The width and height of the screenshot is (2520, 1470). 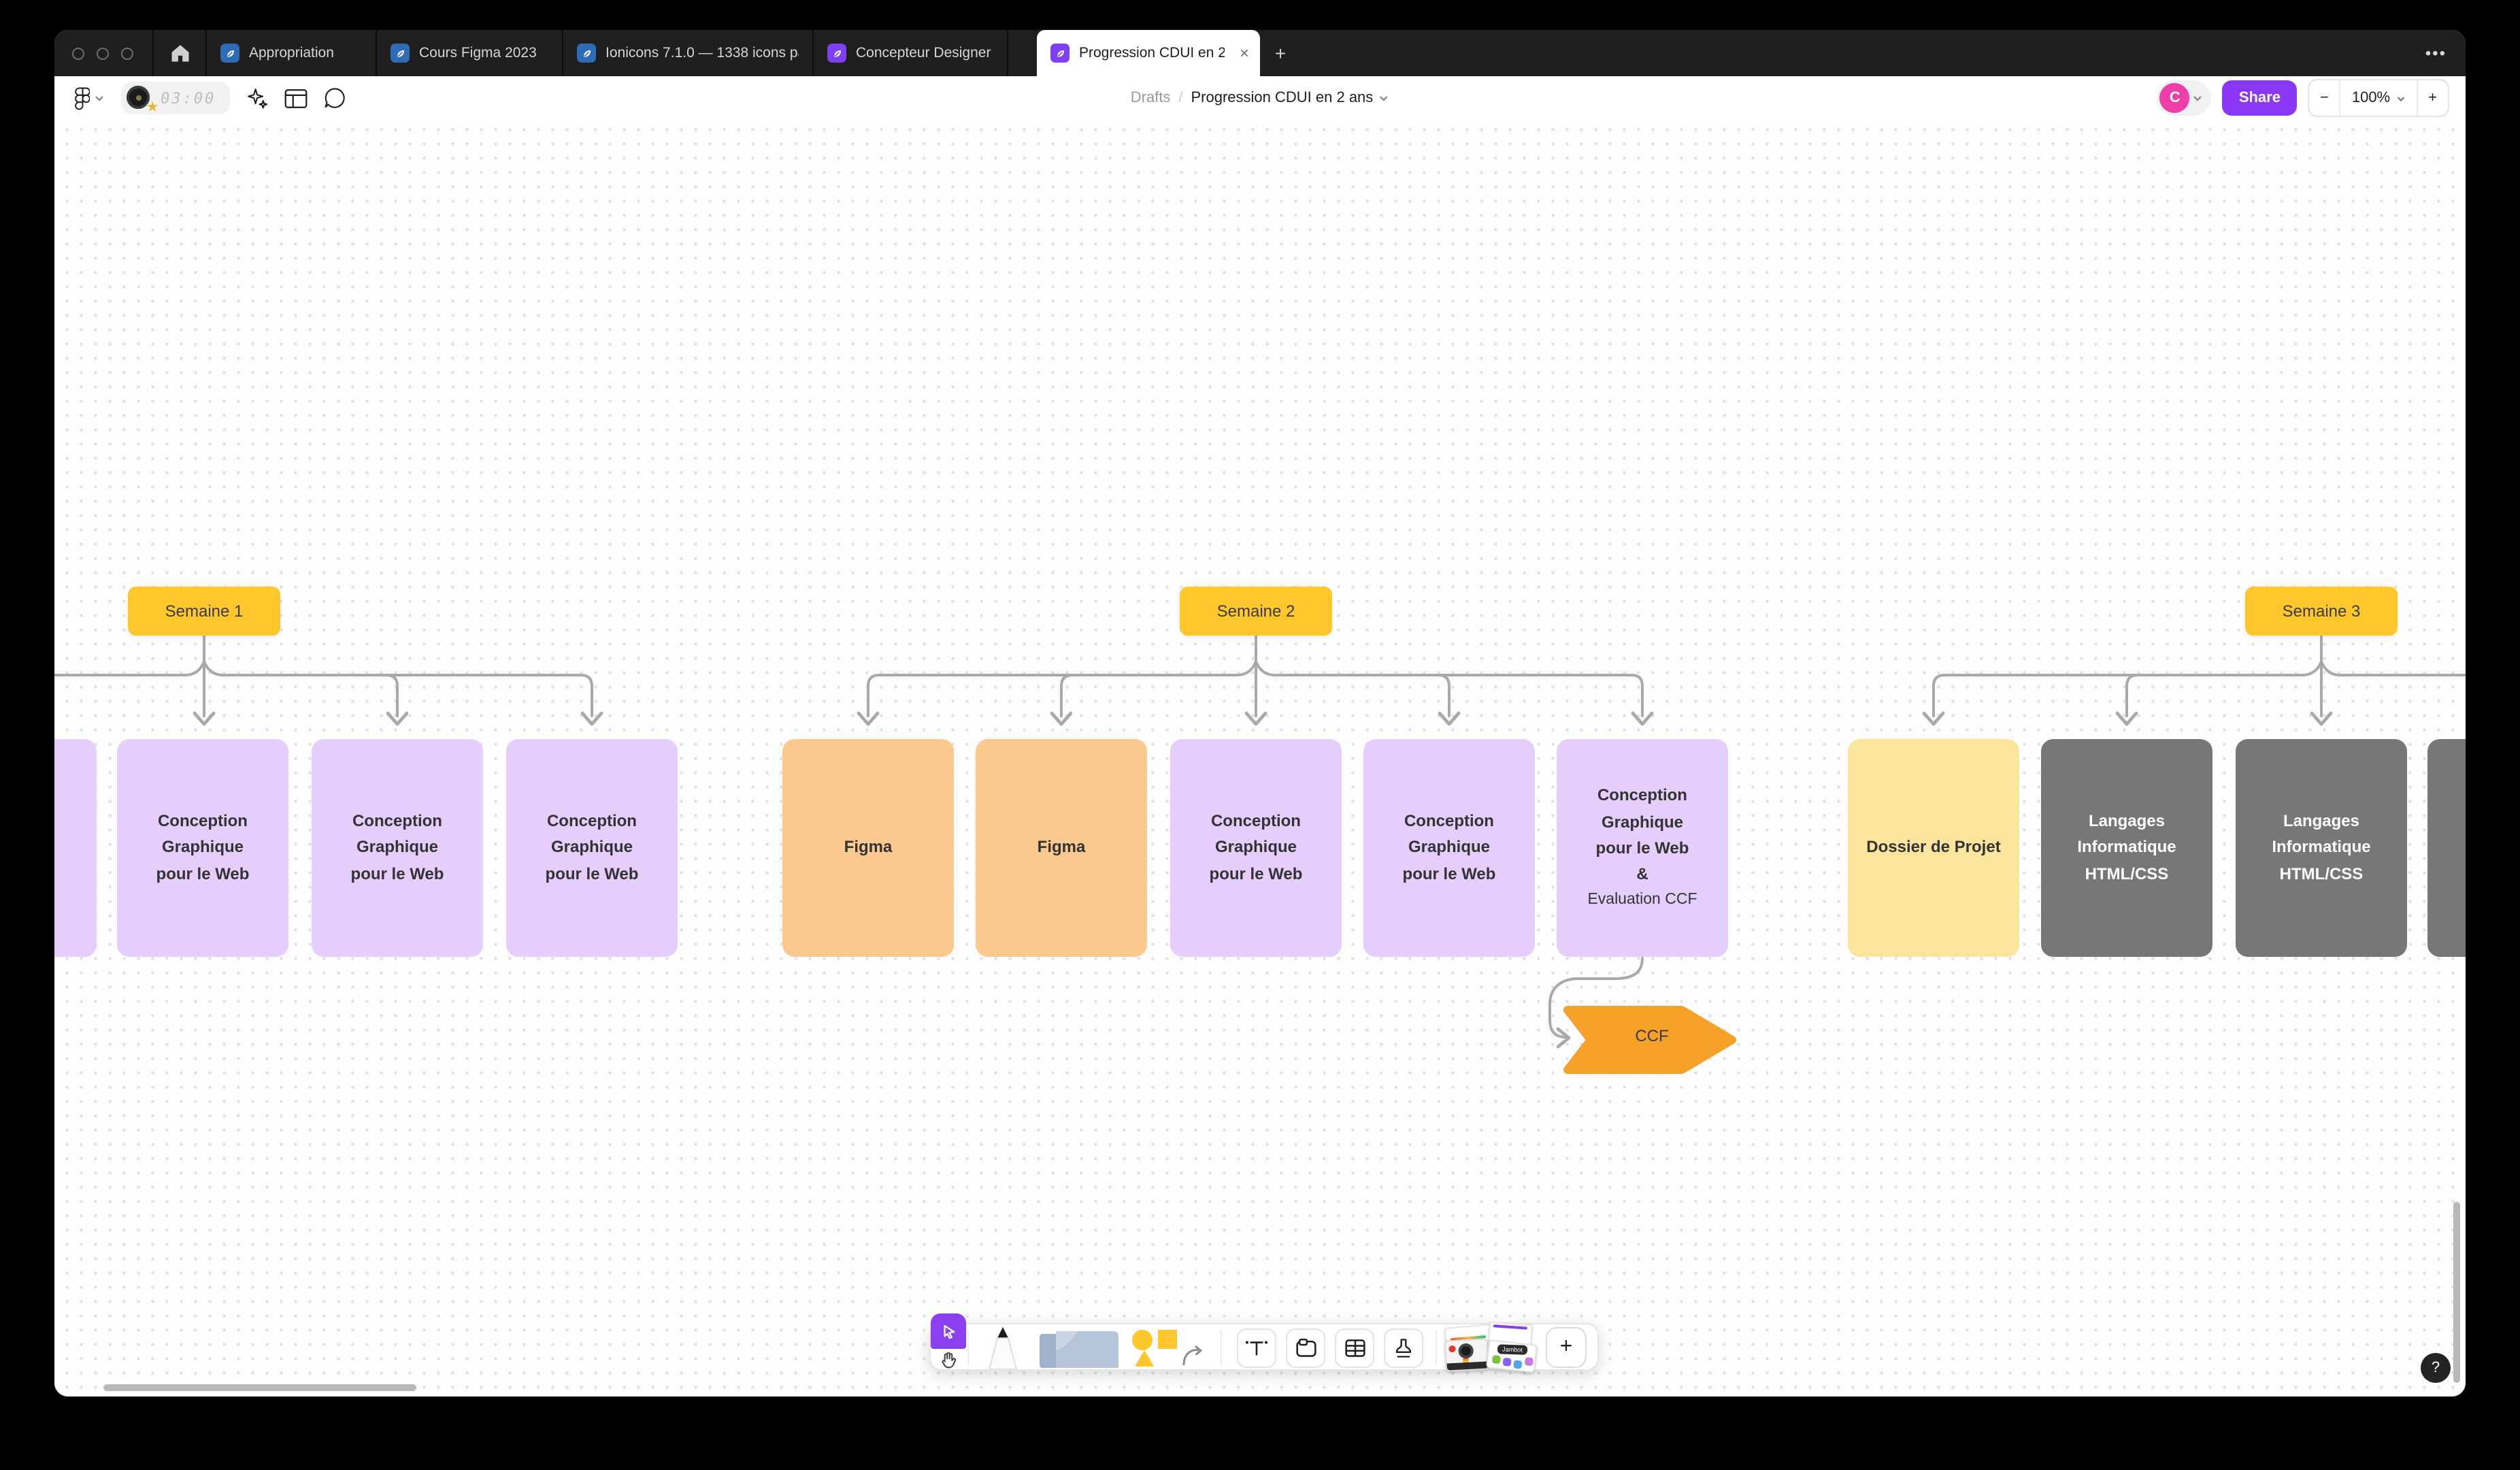 I want to click on tab-label: Ionicons 7.1.0 — 1338 icons pack (0, so click(x=702, y=53).